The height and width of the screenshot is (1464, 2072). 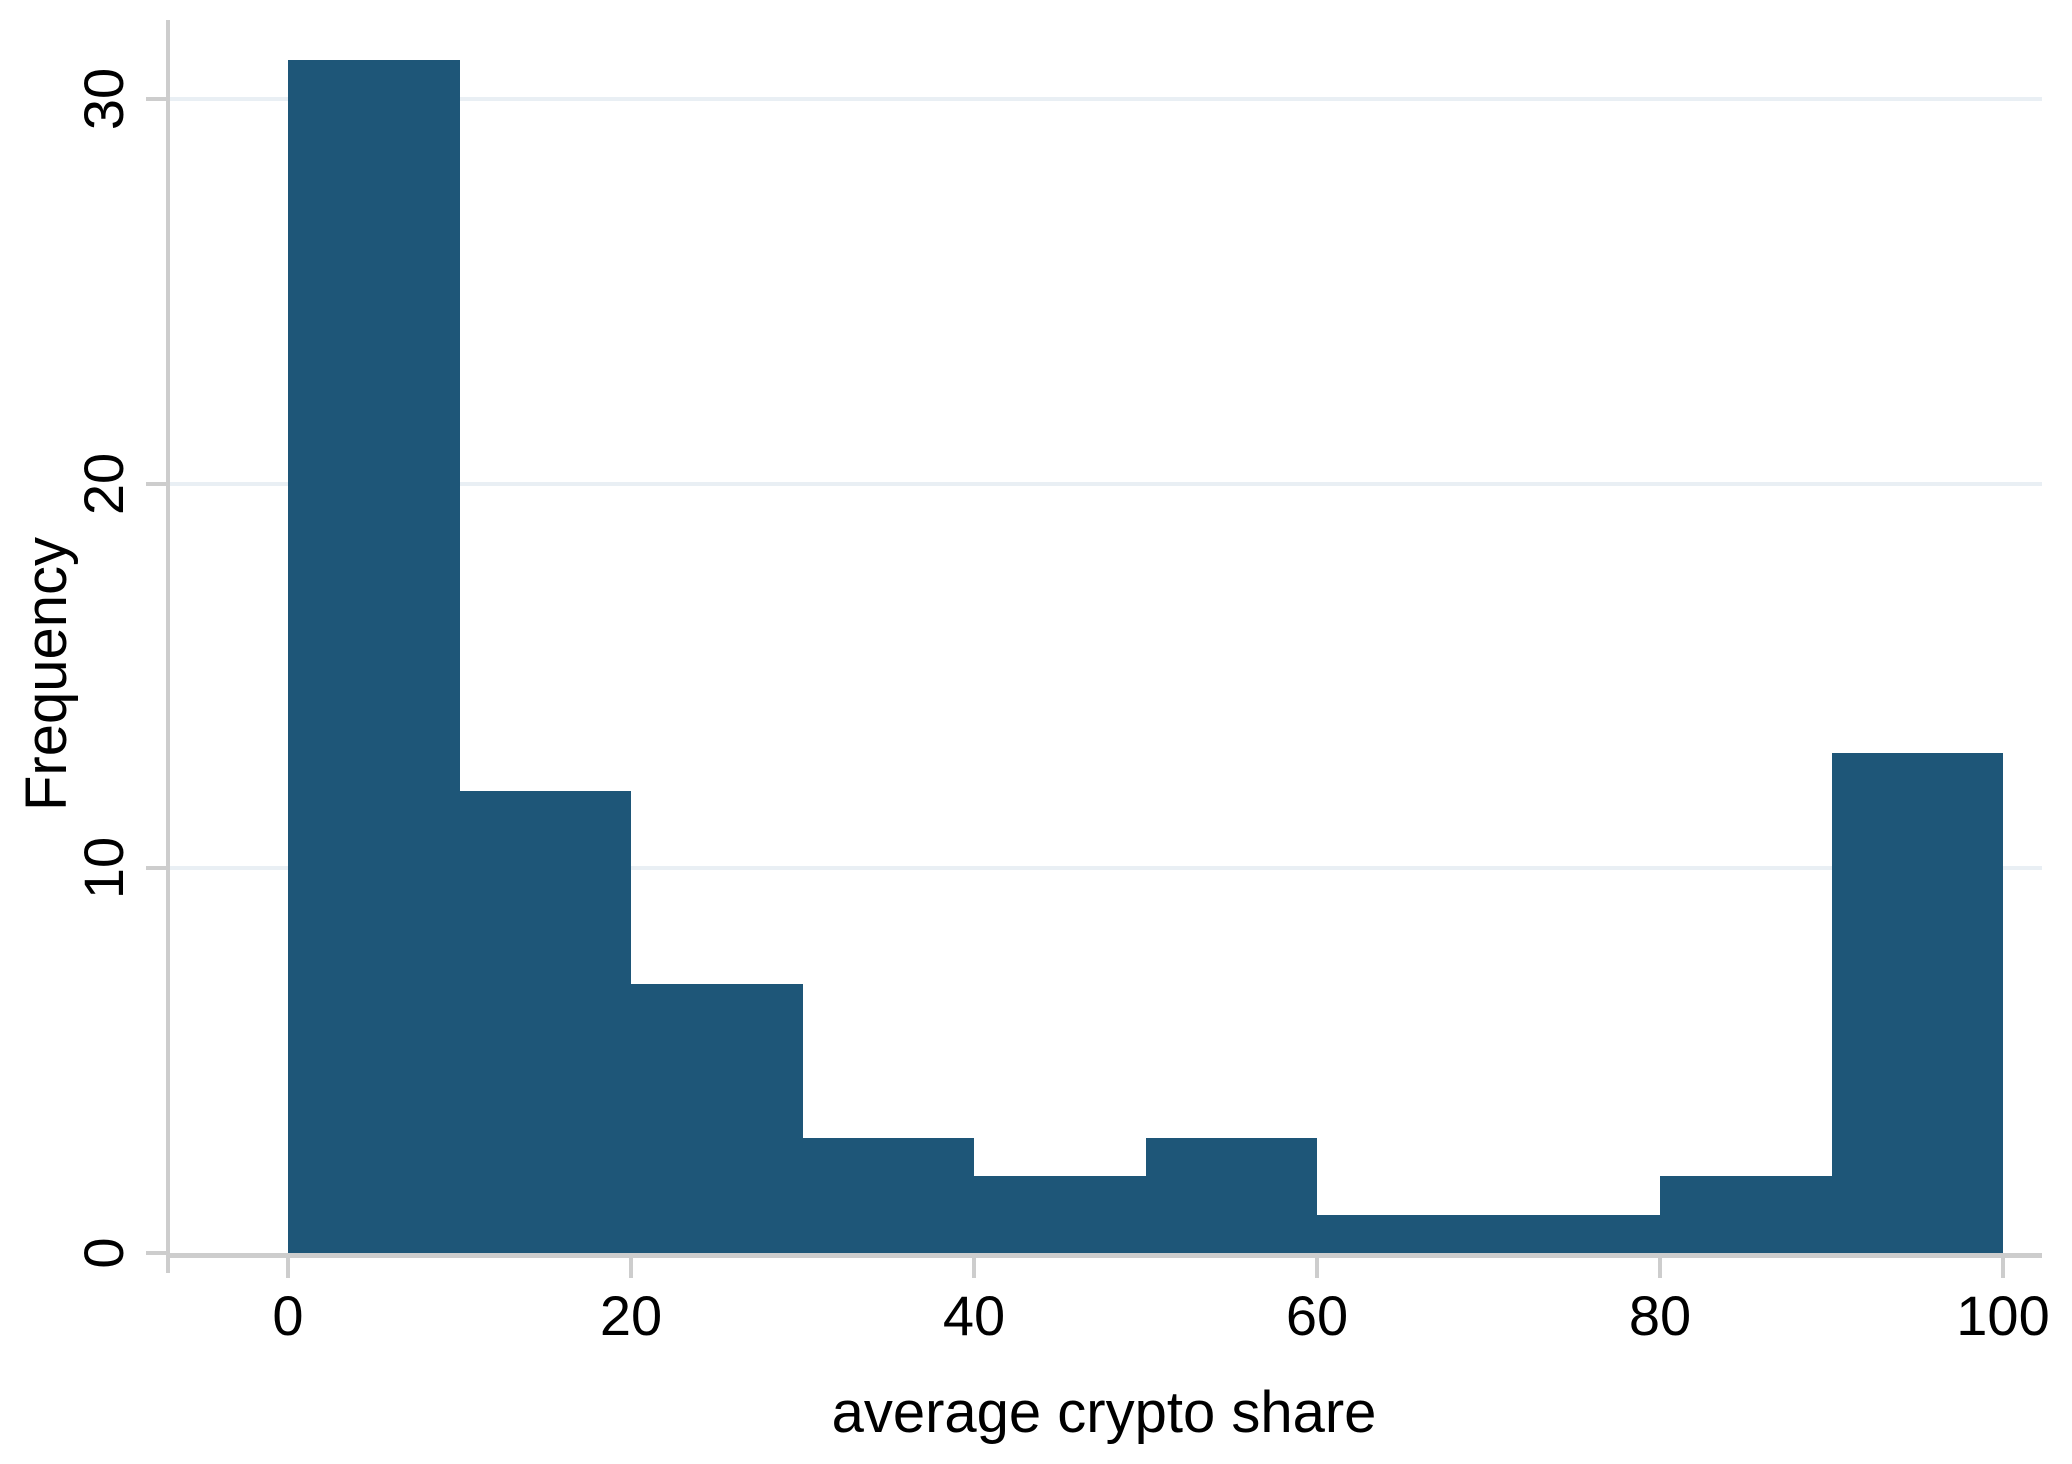 I want to click on y-tick-label-20: 20, so click(x=103, y=483).